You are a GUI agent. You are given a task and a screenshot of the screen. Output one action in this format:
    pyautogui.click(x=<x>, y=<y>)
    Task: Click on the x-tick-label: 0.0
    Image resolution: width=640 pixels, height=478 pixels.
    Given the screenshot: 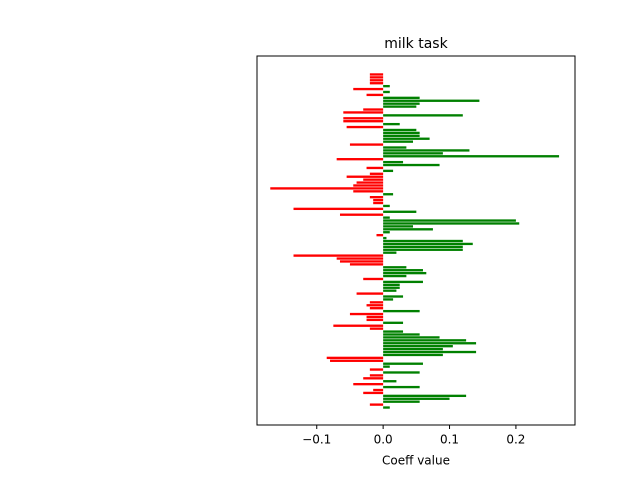 What is the action you would take?
    pyautogui.click(x=383, y=440)
    